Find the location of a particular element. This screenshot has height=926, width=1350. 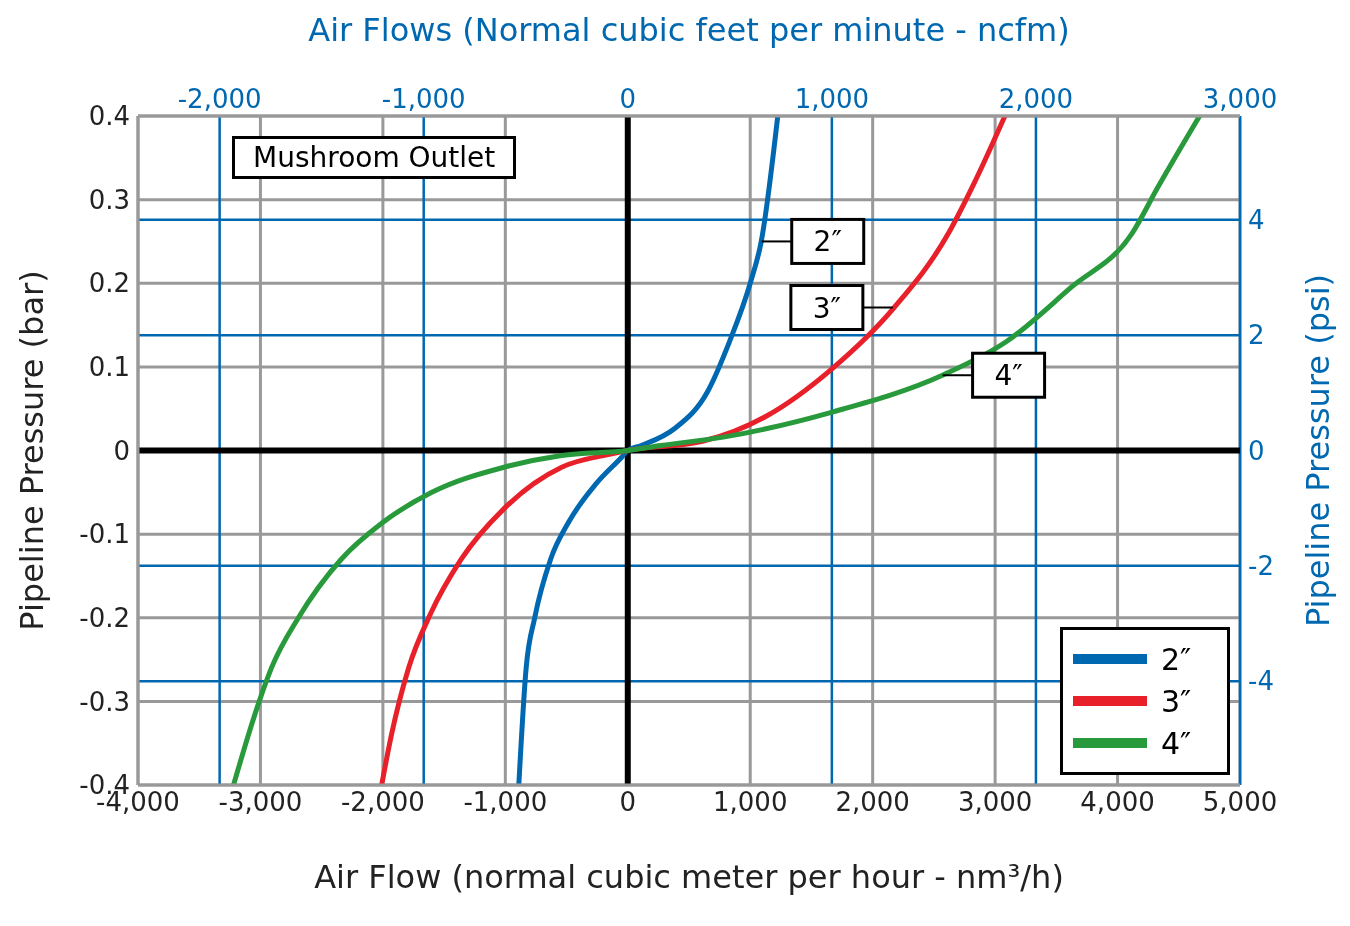

x2-tick-label: 0 is located at coordinates (628, 99).